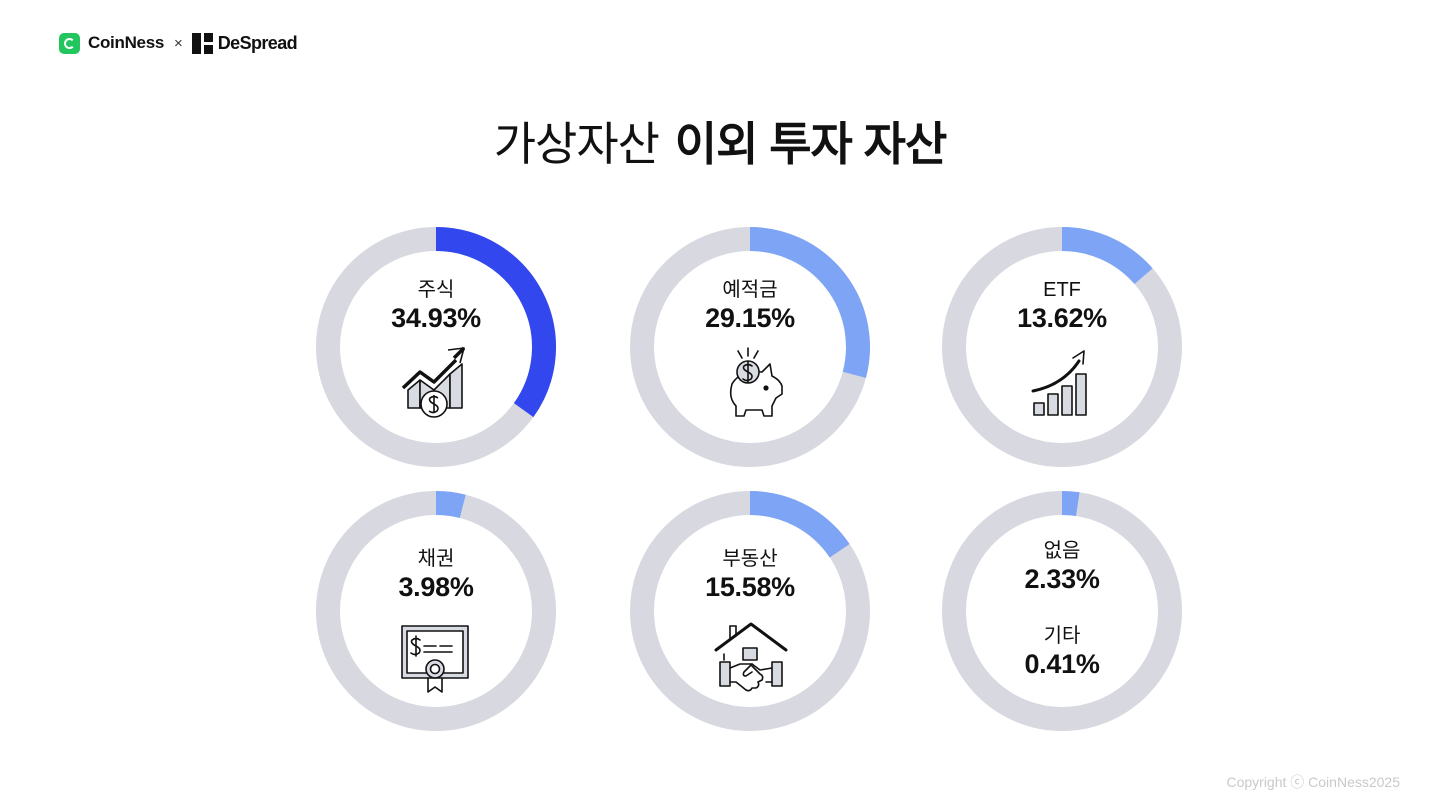 This screenshot has height=810, width=1440. Describe the element at coordinates (1070, 504) in the screenshot. I see `donut-arc-none` at that location.